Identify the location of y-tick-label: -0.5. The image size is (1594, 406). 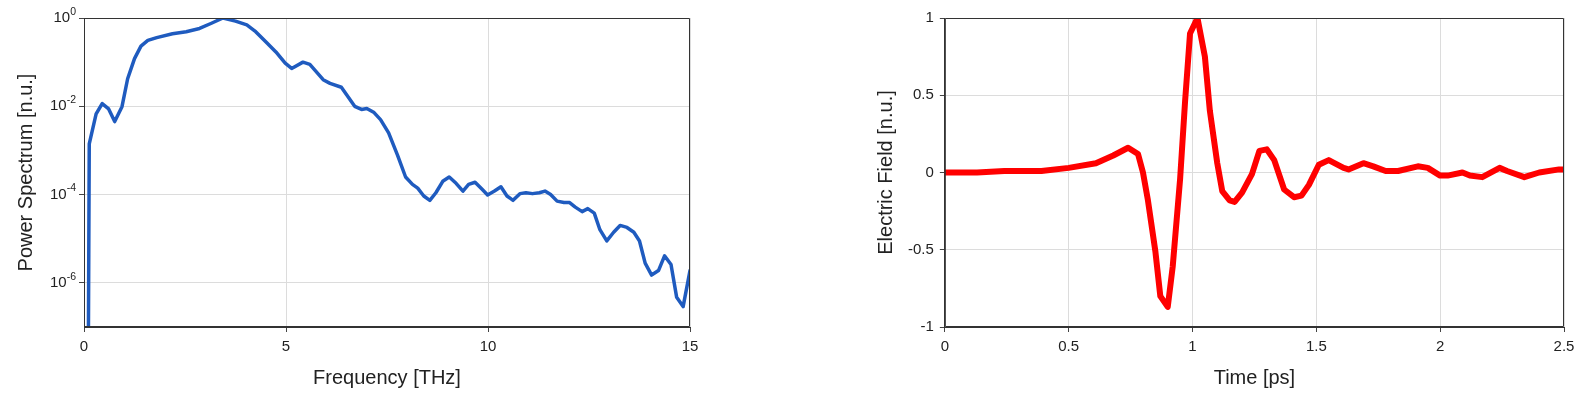
(920, 248).